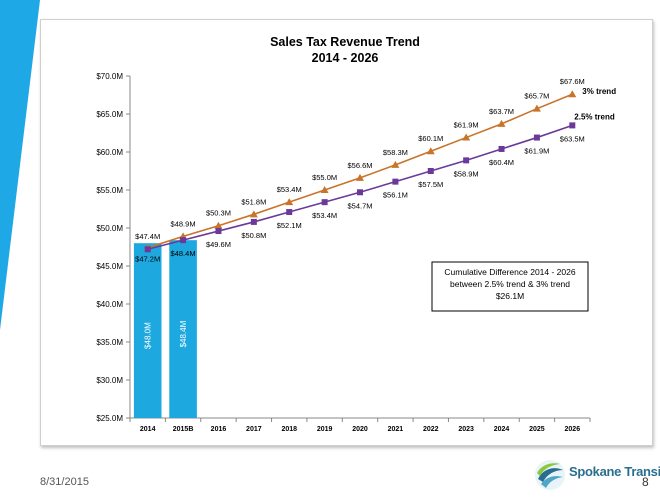 This screenshot has width=660, height=497. What do you see at coordinates (359, 205) in the screenshot?
I see `series-2-5pct-label: $54.7M` at bounding box center [359, 205].